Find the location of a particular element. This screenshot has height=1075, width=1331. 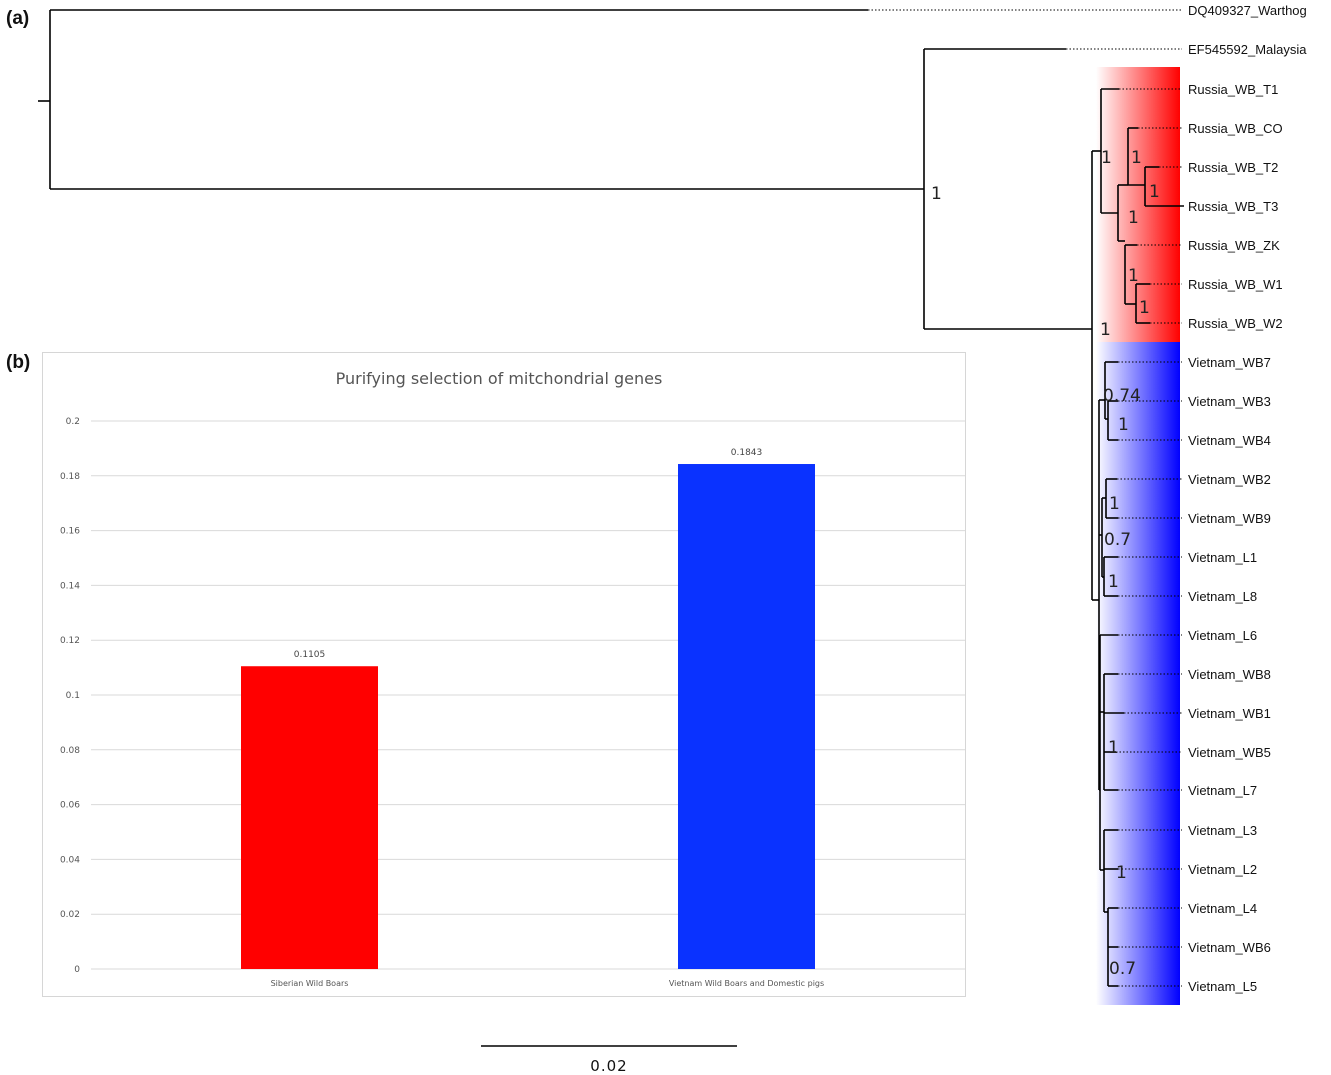

tip-label: Russia_WB_ZK is located at coordinates (1234, 245).